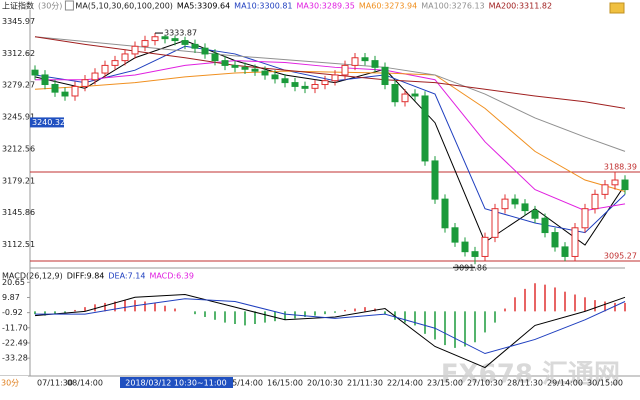 Image resolution: width=640 pixels, height=400 pixels. Describe the element at coordinates (285, 383) in the screenshot. I see `x-tick-label: 16/15:00` at that location.